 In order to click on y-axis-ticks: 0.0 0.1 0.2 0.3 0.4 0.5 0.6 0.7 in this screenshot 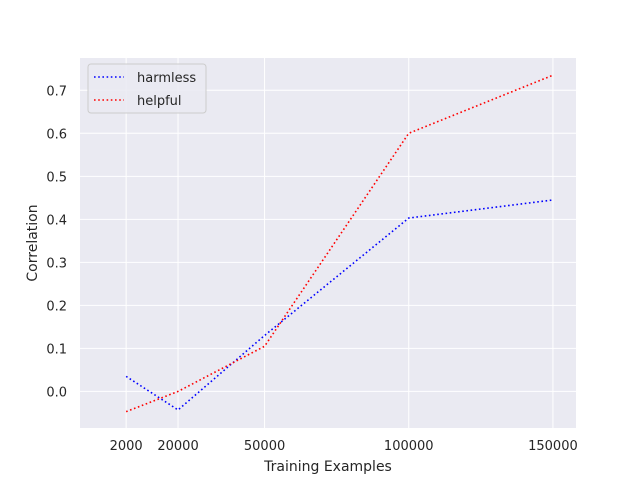, I will do `click(56, 242)`.